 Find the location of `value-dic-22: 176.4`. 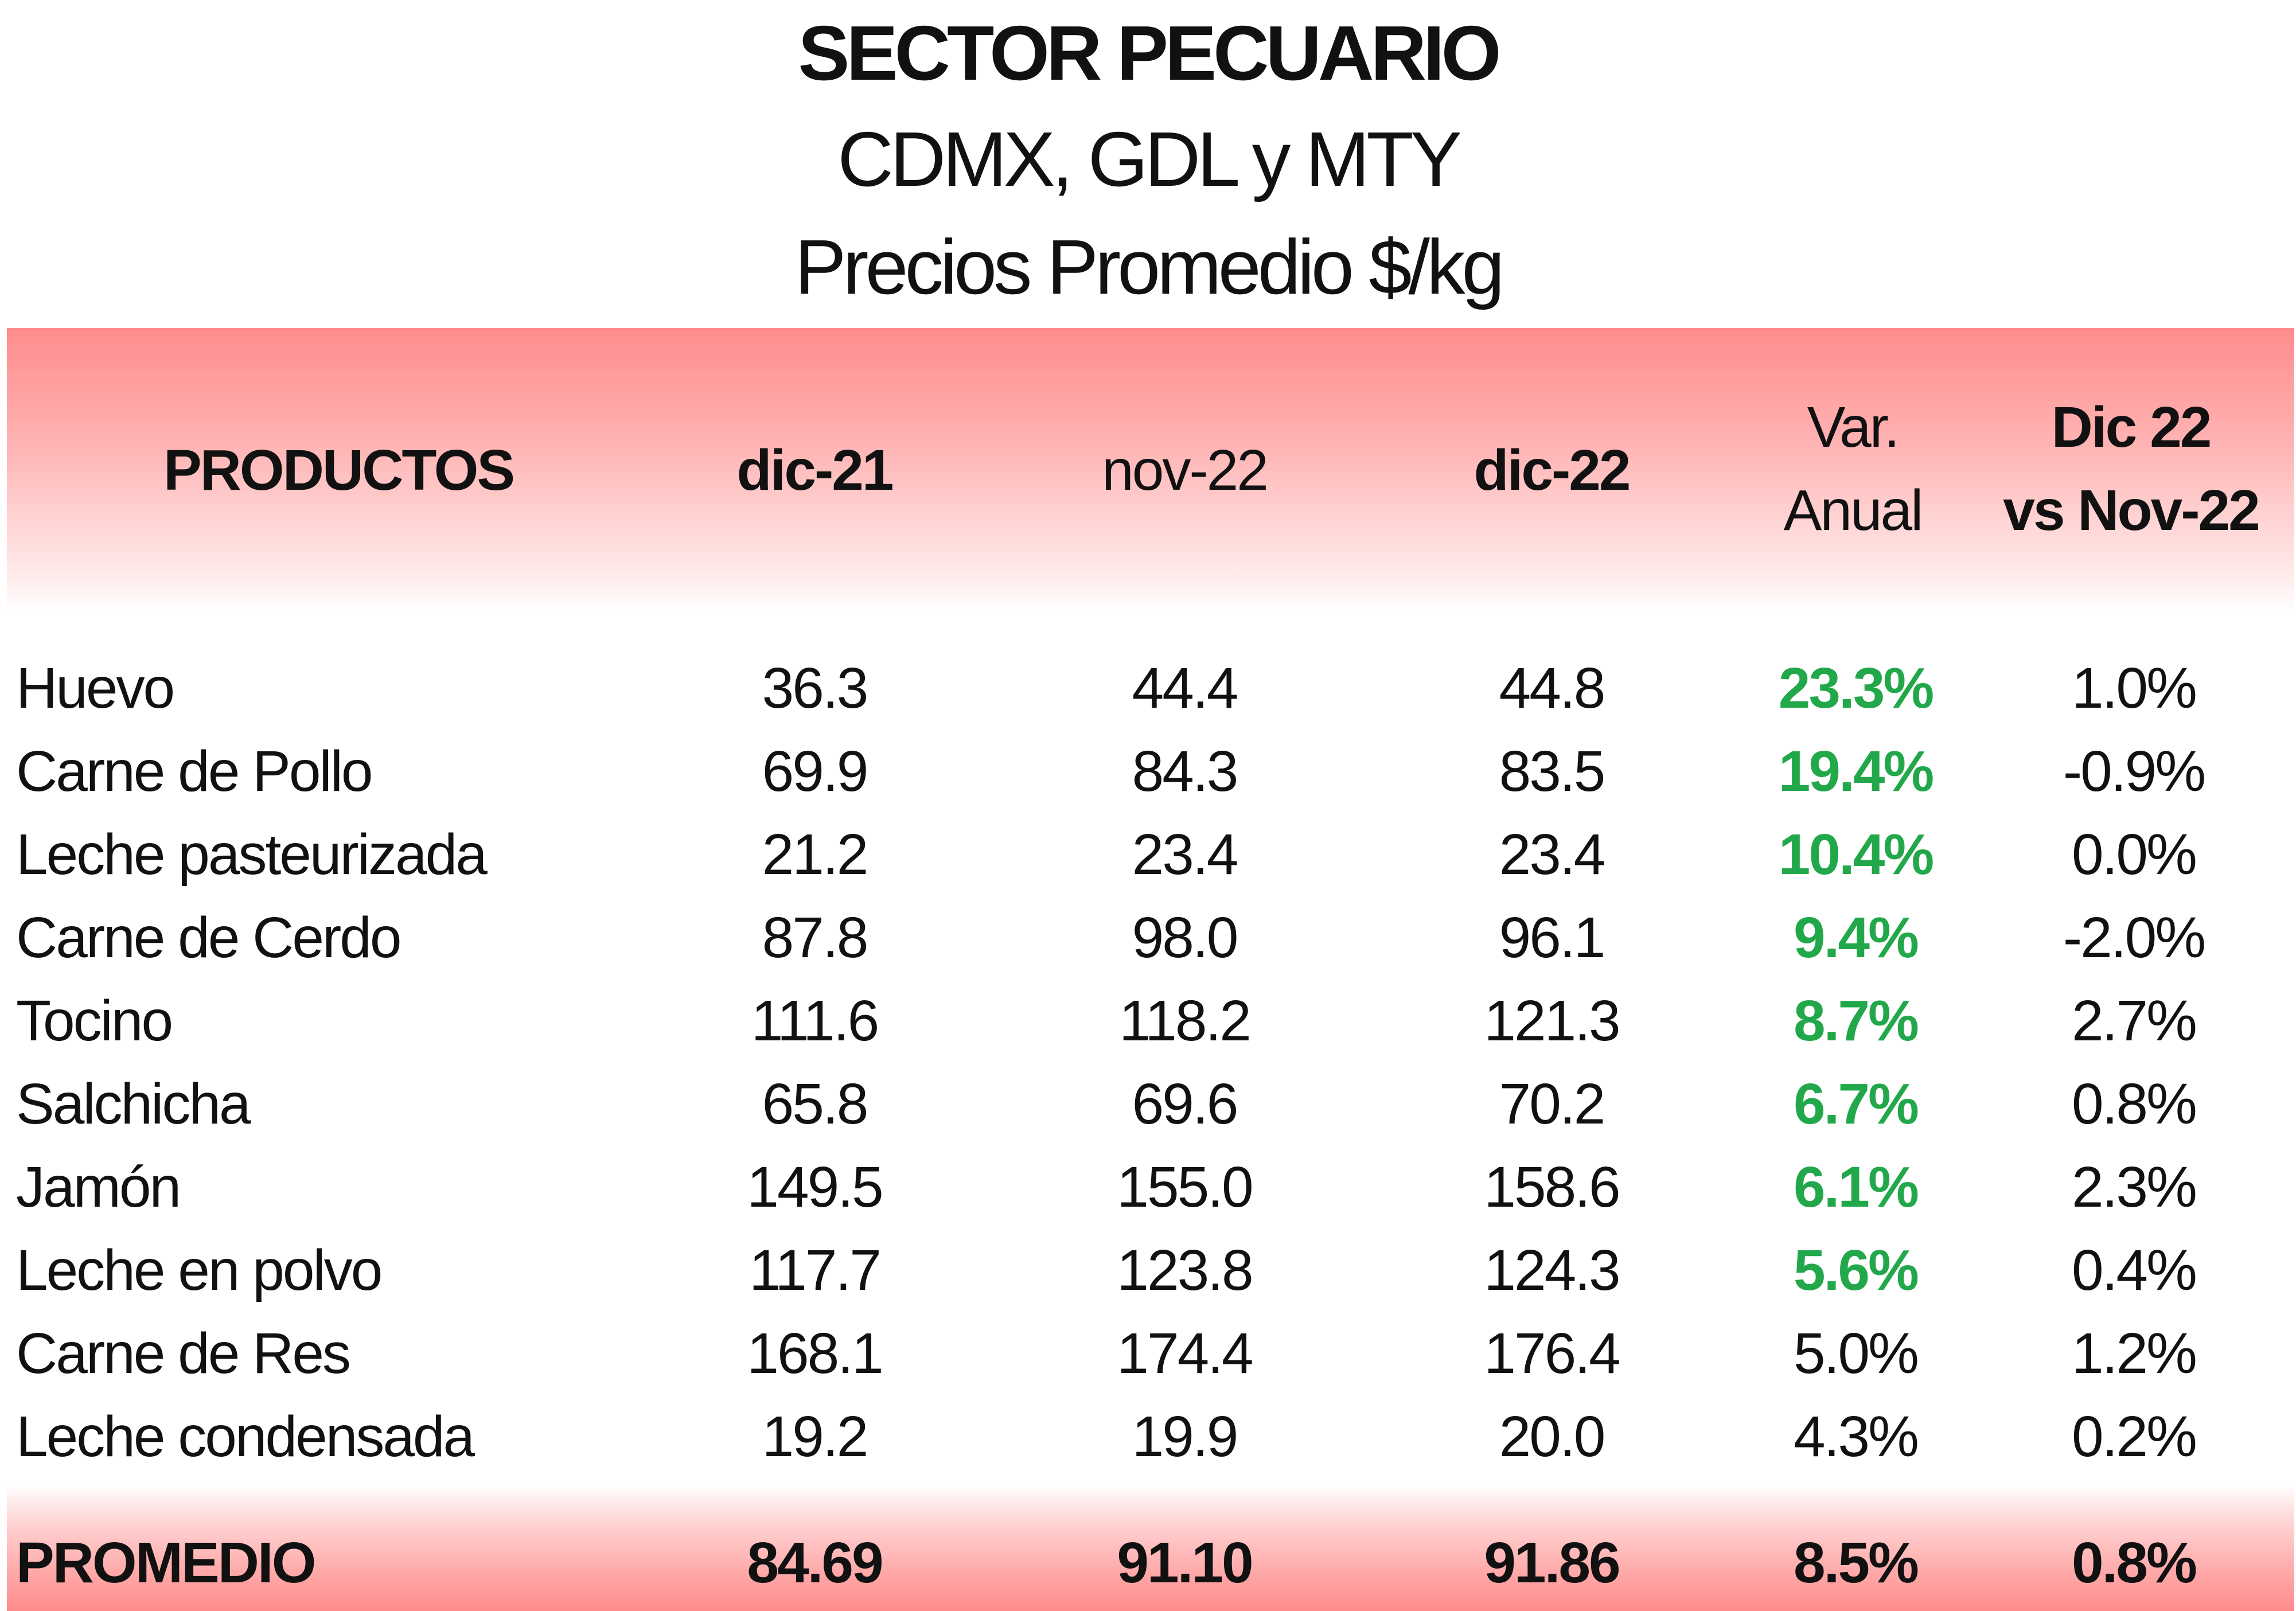

value-dic-22: 176.4 is located at coordinates (1552, 1353).